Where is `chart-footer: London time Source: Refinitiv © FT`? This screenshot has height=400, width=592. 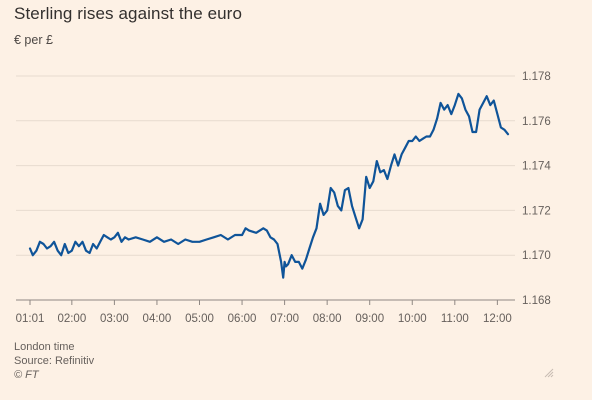 chart-footer: London time Source: Refinitiv © FT is located at coordinates (54, 361).